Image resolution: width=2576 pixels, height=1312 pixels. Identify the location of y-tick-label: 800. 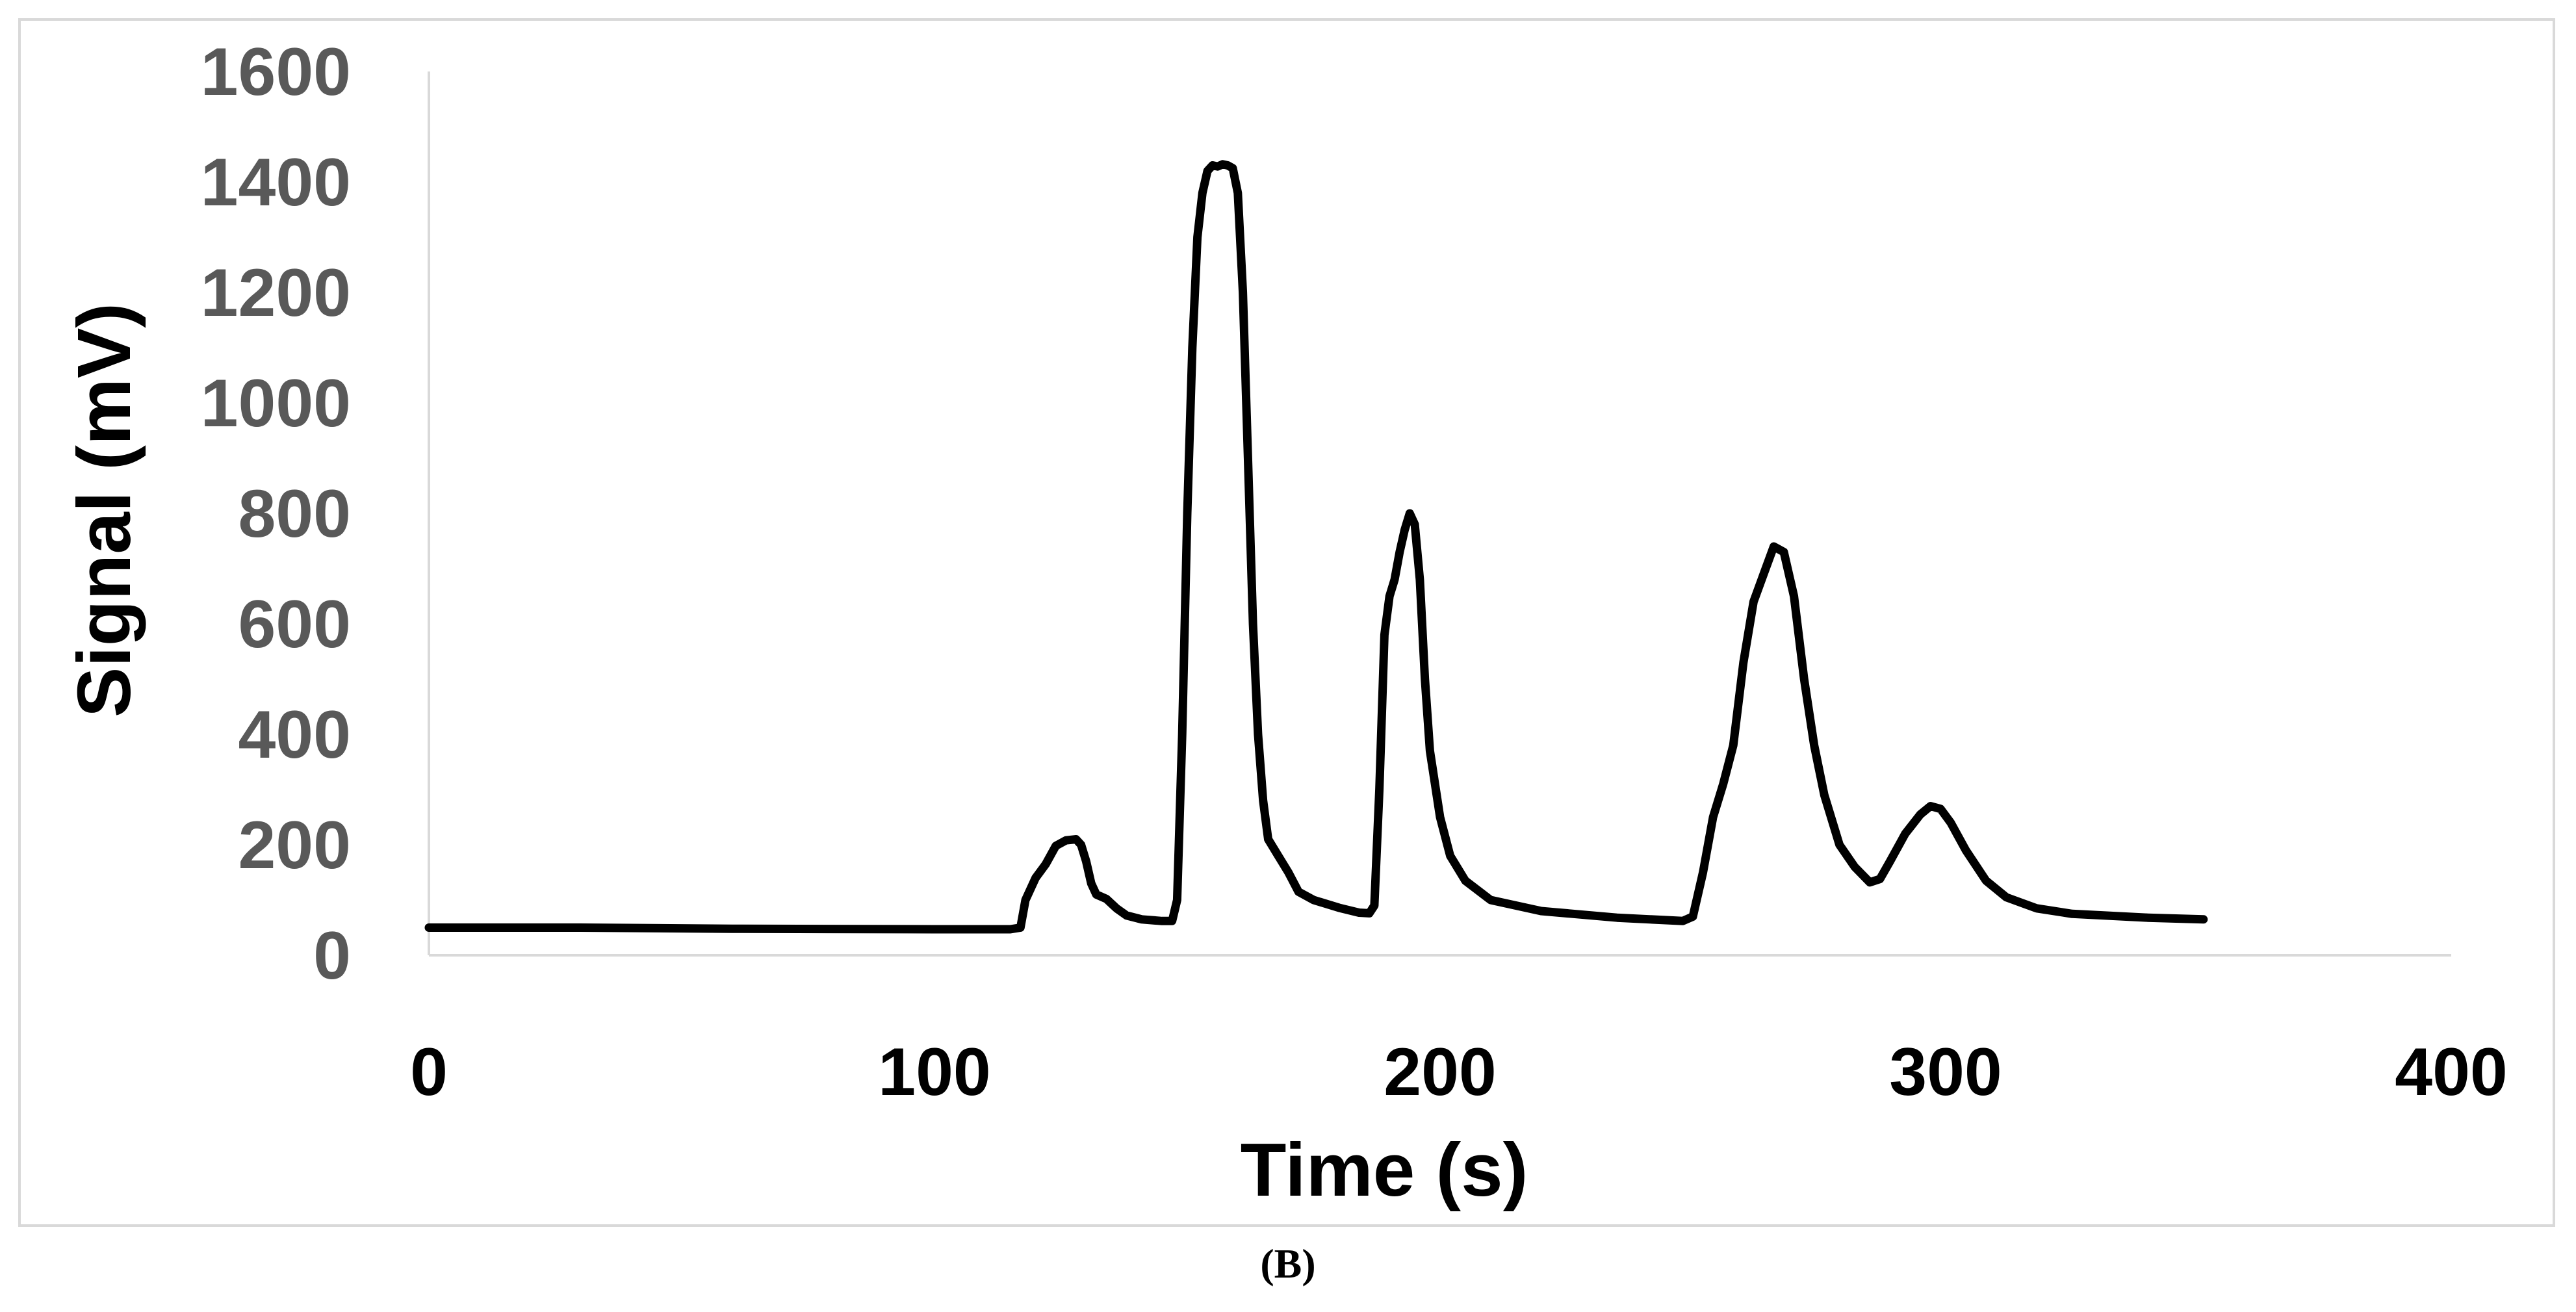
(295, 514).